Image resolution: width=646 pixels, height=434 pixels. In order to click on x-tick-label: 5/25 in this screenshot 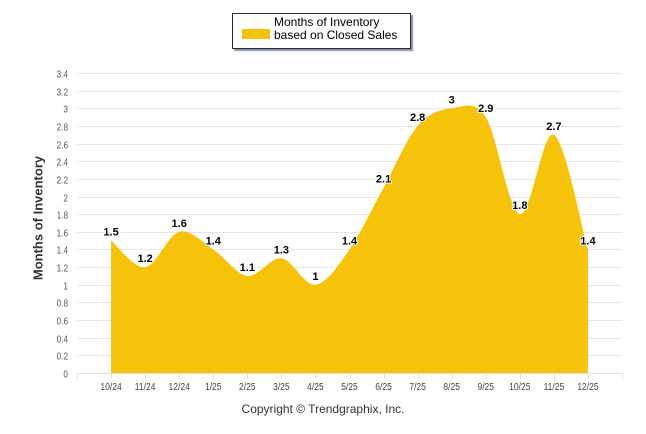, I will do `click(349, 386)`.